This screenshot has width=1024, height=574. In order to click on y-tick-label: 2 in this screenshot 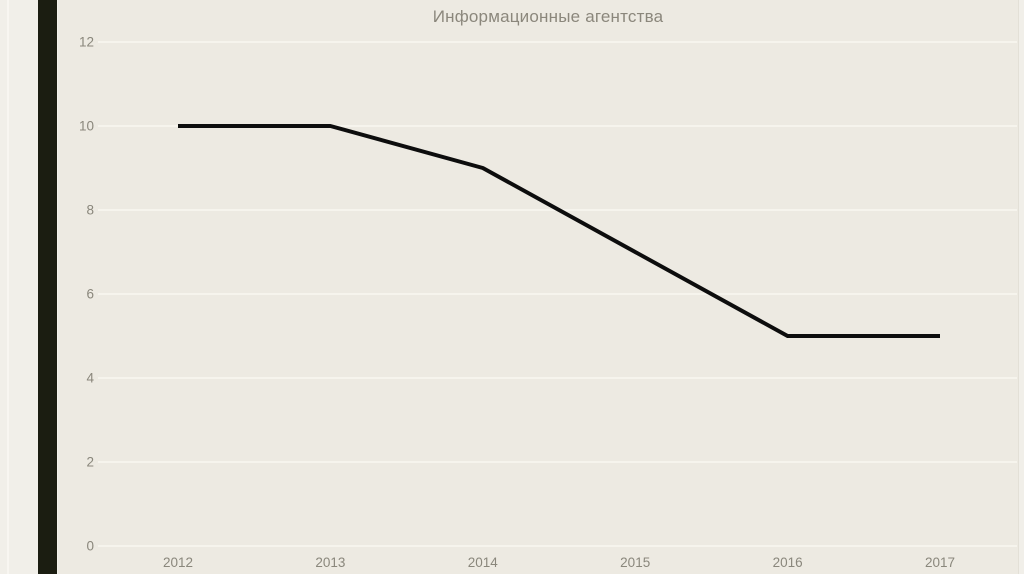, I will do `click(90, 462)`.